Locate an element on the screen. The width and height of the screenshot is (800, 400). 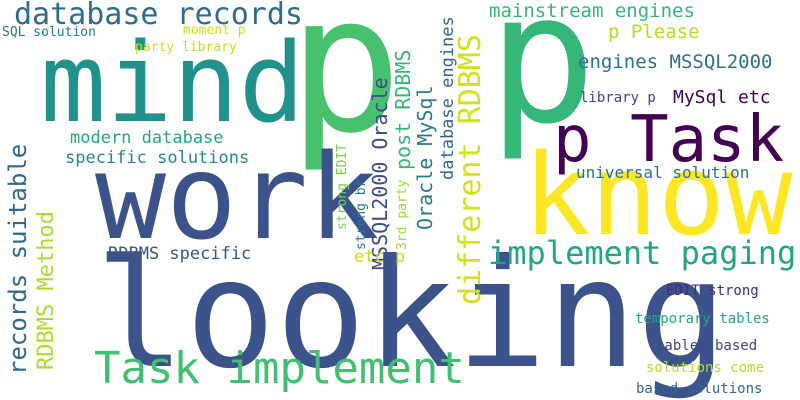
word-solutions-come: solutions come is located at coordinates (705, 368).